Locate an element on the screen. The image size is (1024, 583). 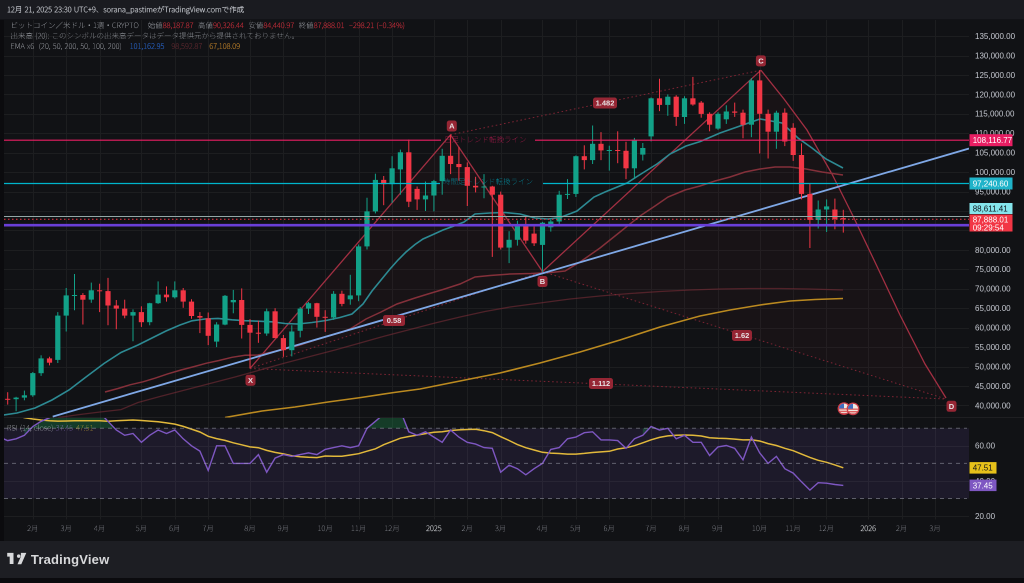
svg-text: B is located at coordinates (543, 281).